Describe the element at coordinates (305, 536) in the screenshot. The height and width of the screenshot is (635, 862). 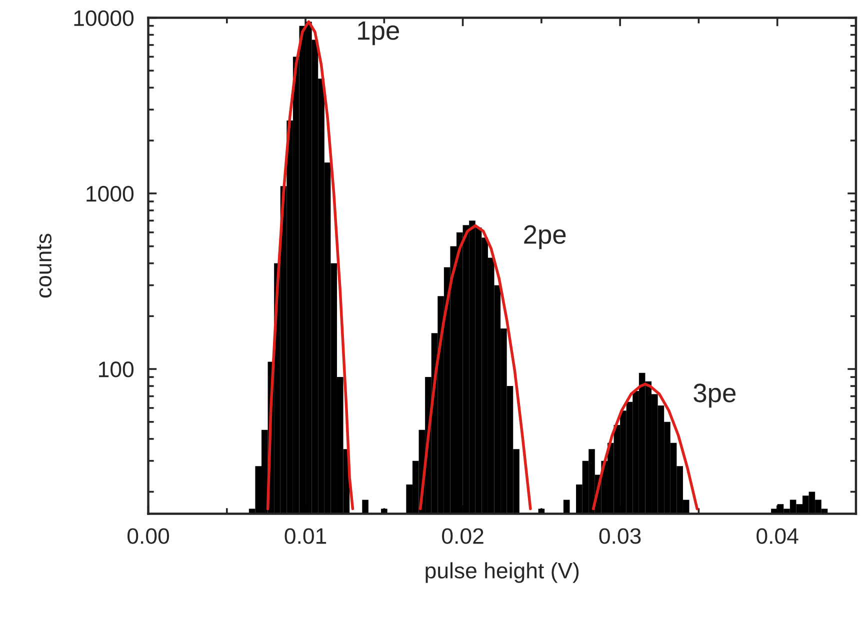
I see `x-tick-label: 0.01` at that location.